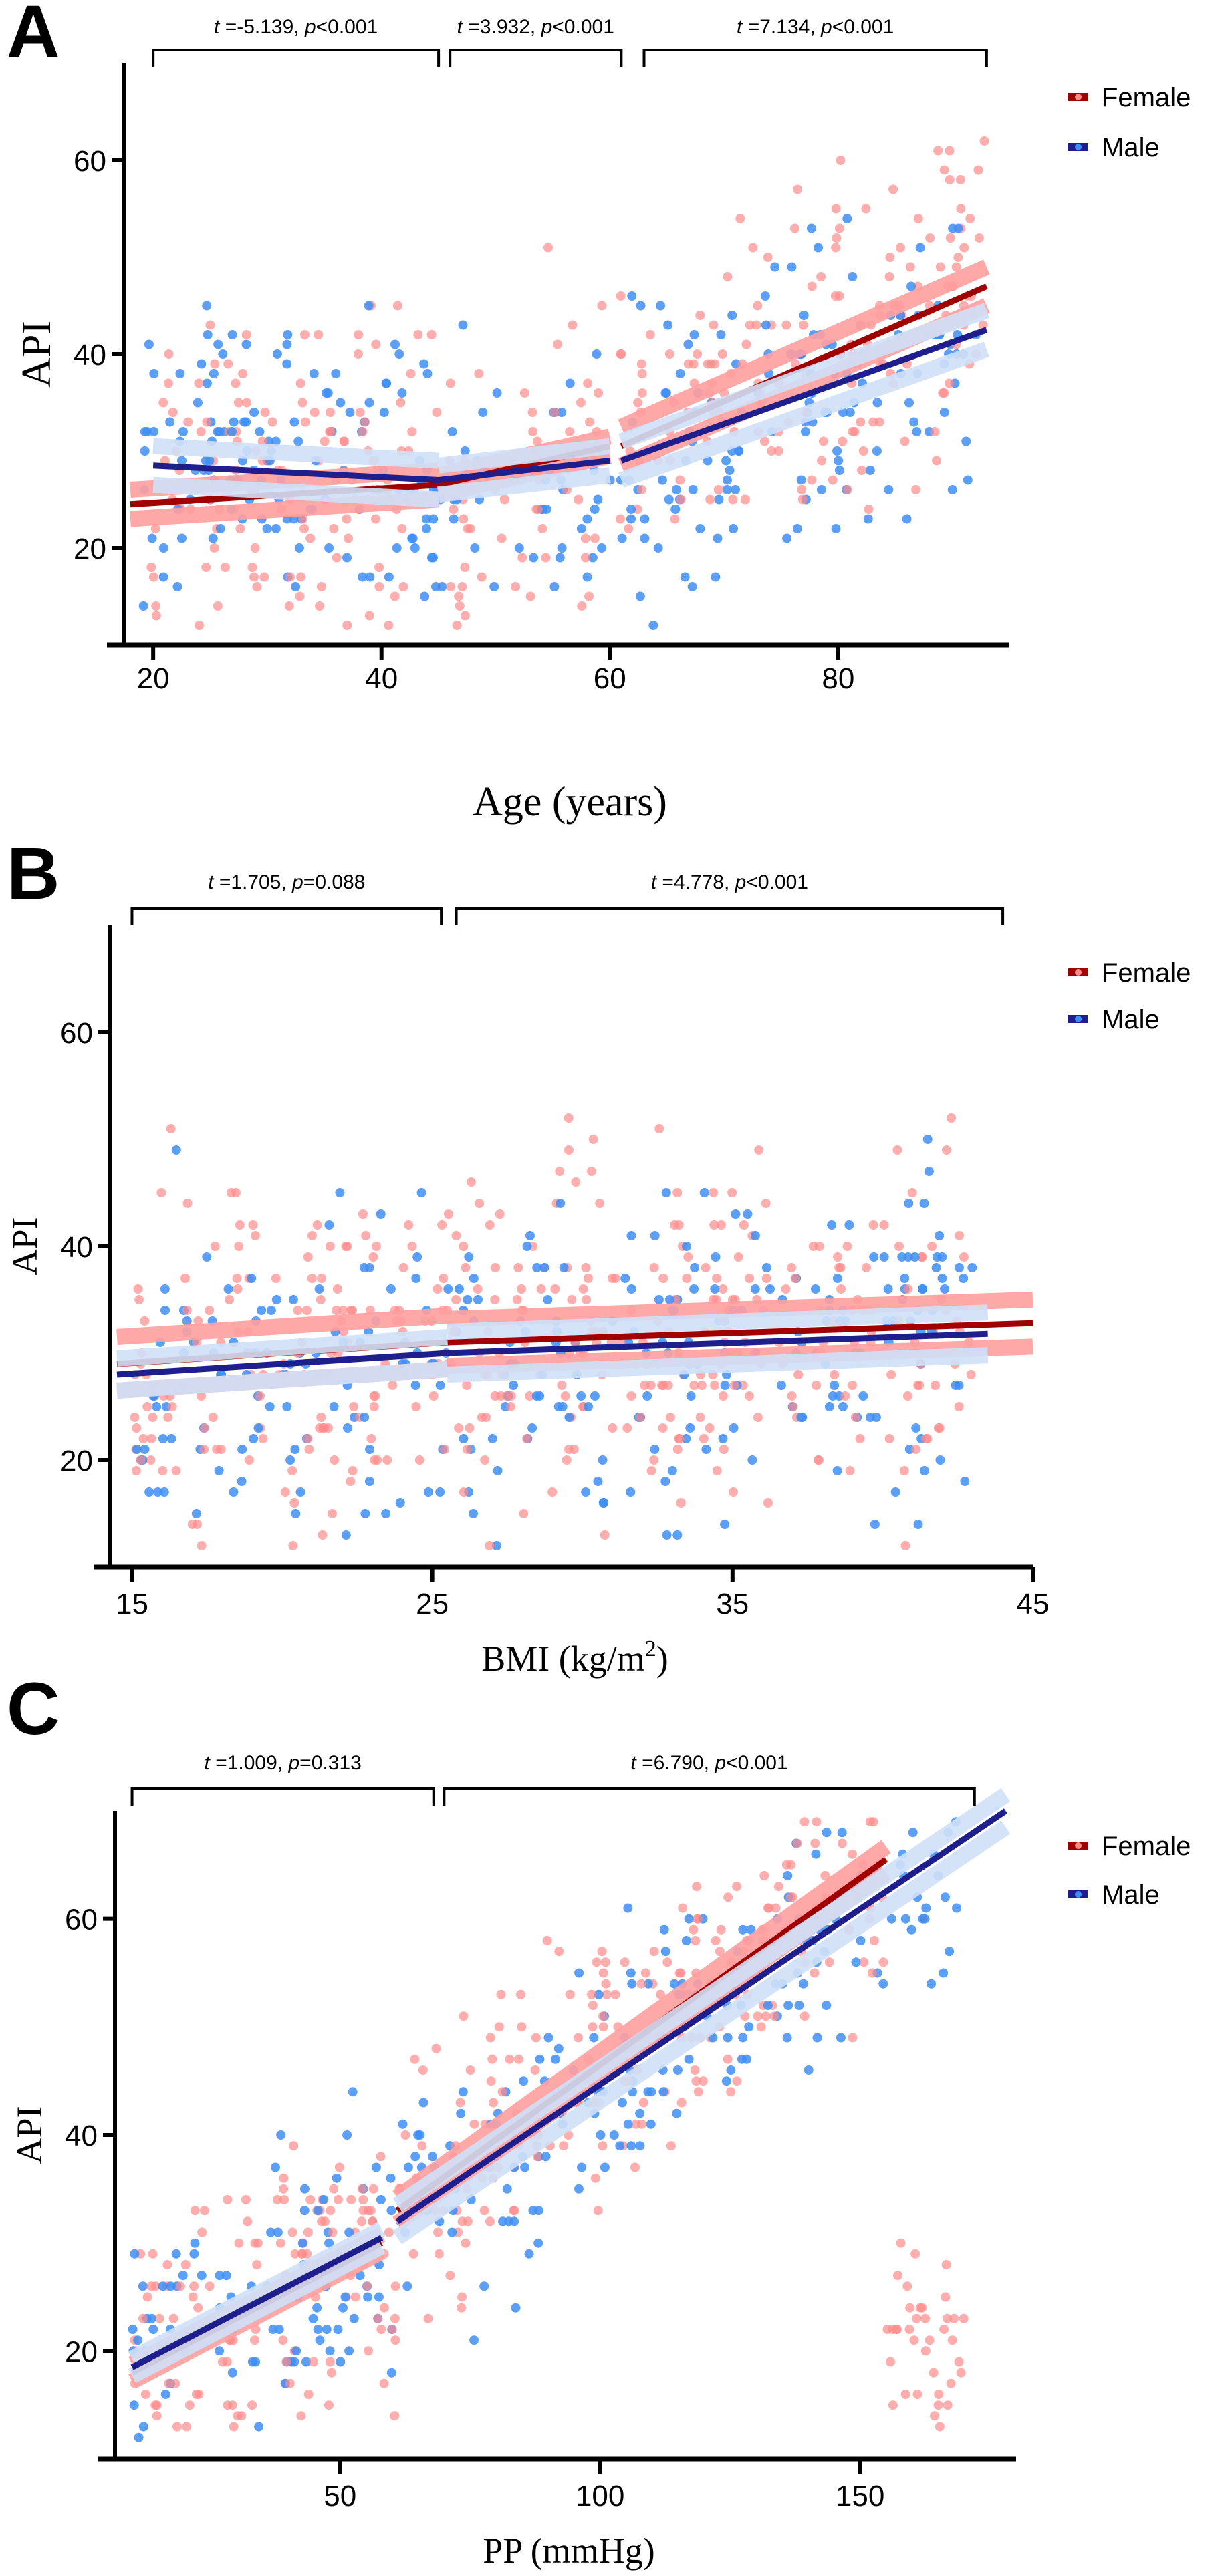 This screenshot has width=1232, height=2576. Describe the element at coordinates (1033, 1604) in the screenshot. I see `x-tick-label: 45` at that location.